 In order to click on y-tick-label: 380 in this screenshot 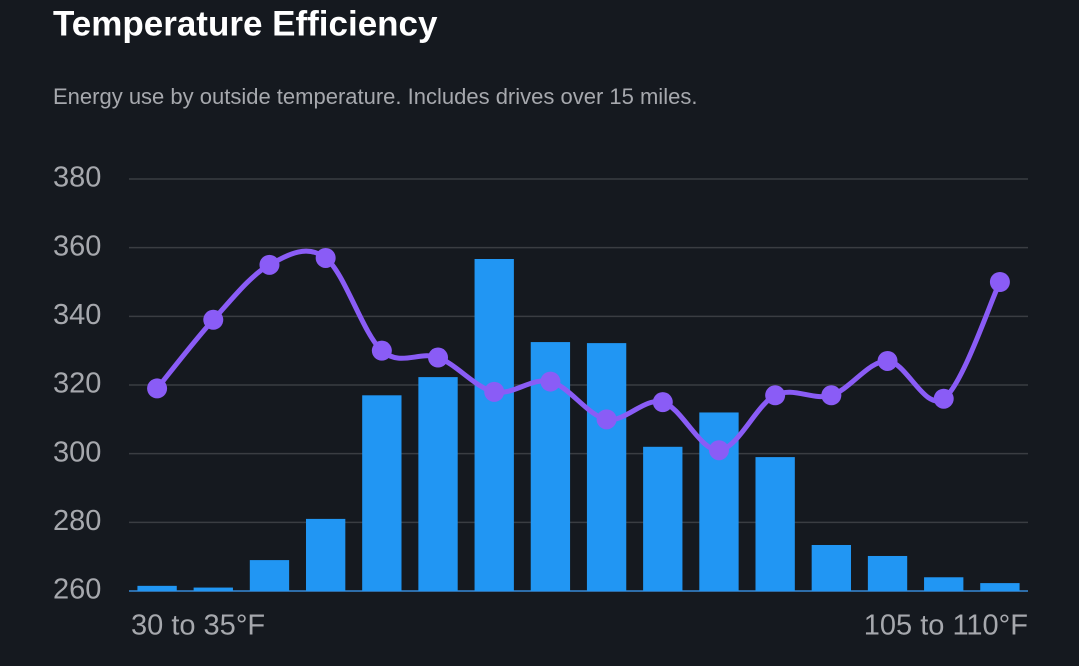, I will do `click(77, 178)`.